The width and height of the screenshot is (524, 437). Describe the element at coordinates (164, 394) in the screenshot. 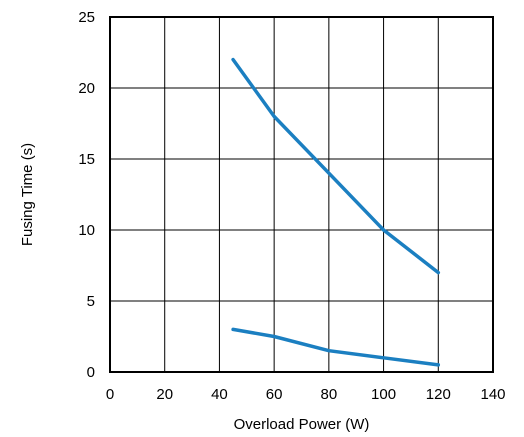

I see `x-tick-label: 20` at that location.